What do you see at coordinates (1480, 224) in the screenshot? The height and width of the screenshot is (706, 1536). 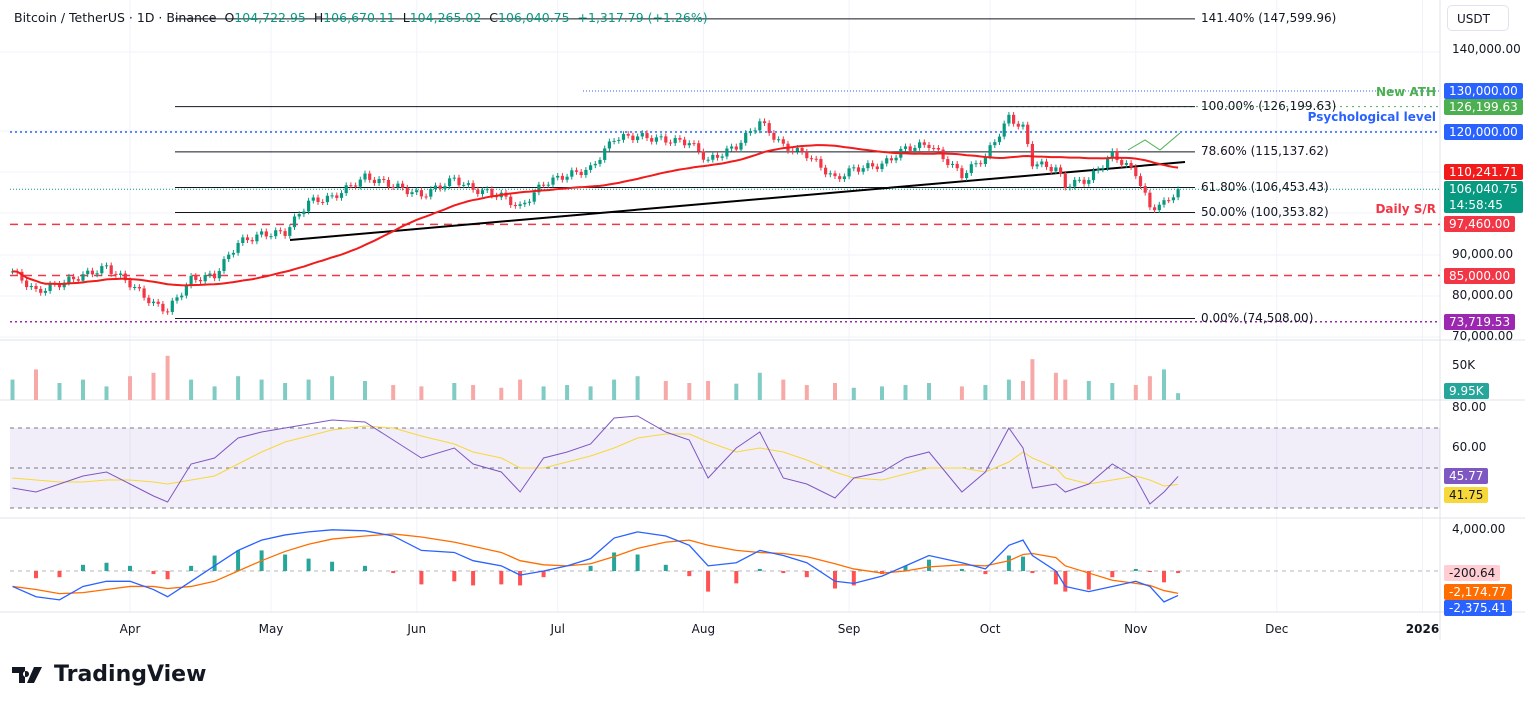 I see `price-tag: 97,460.00` at bounding box center [1480, 224].